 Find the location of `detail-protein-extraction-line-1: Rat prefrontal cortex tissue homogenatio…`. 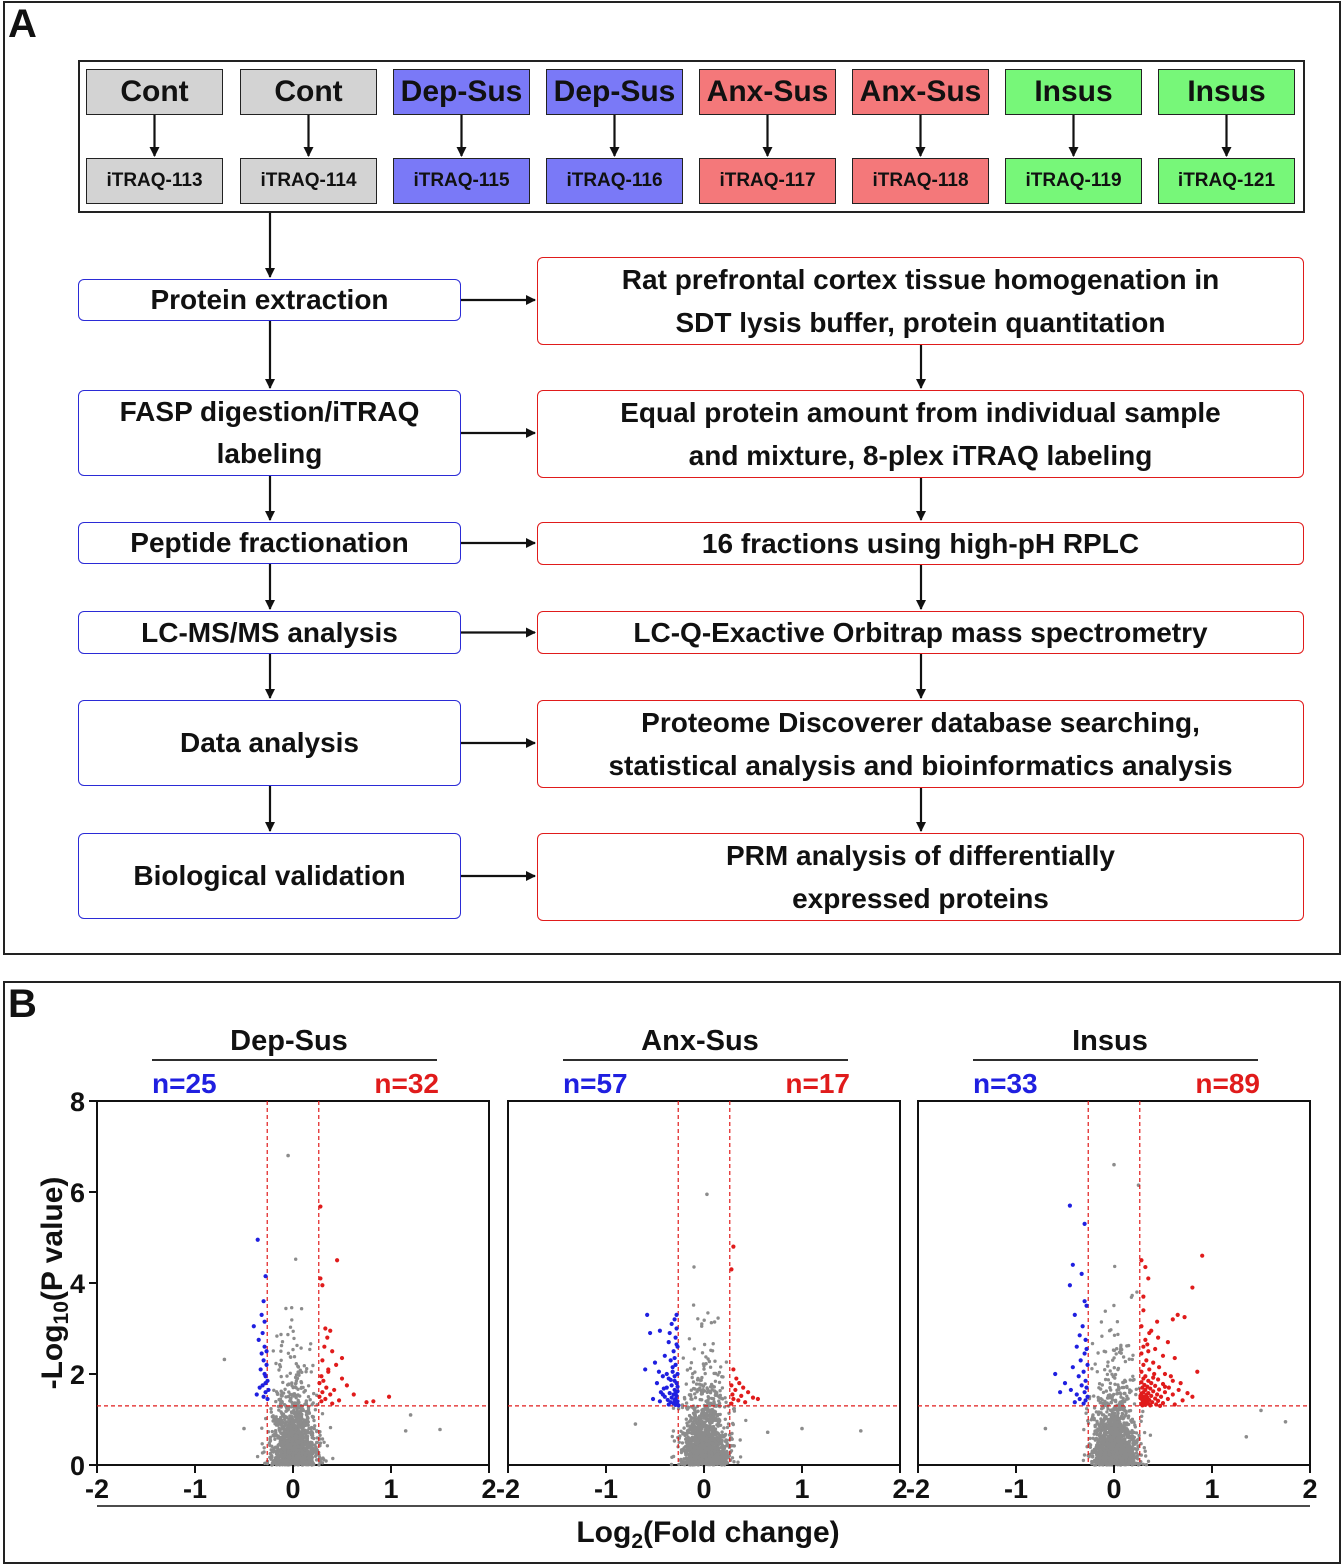

detail-protein-extraction-line-1: Rat prefrontal cortex tissue homogenatio… is located at coordinates (920, 279).